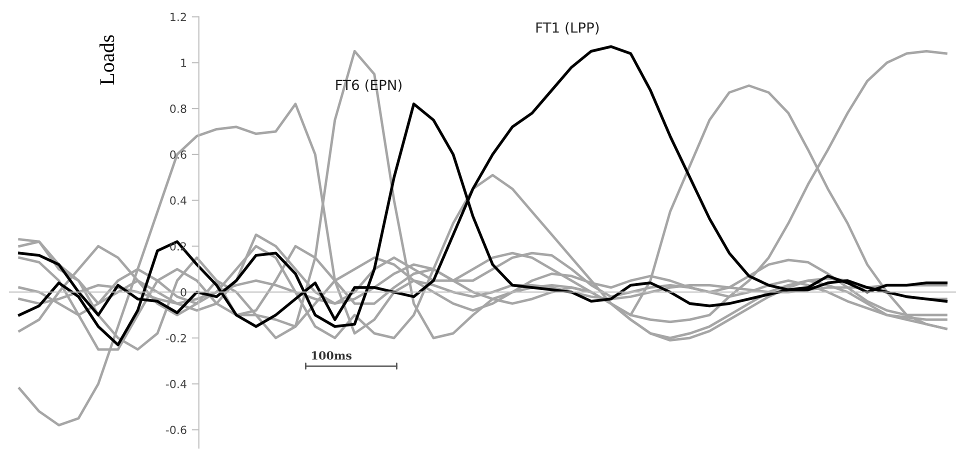  What do you see at coordinates (178, 200) in the screenshot?
I see `y-tick-label: 0.4` at bounding box center [178, 200].